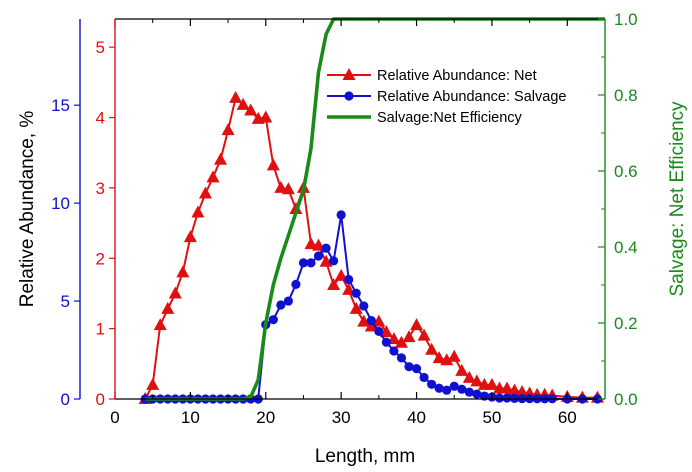  I want to click on x-tick-label: 50, so click(491, 417).